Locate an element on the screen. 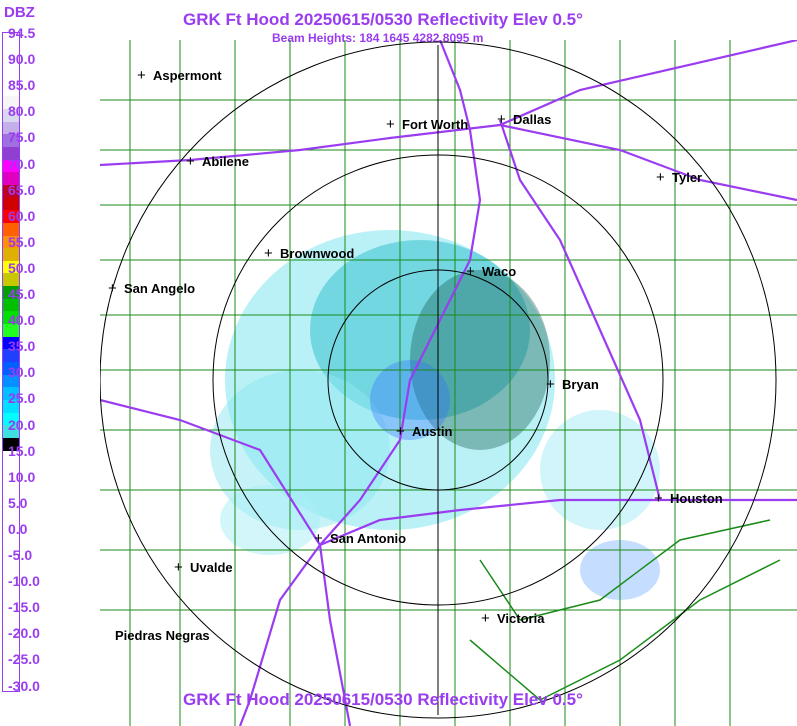 The width and height of the screenshot is (797, 726). city-label-bryan: Bryan is located at coordinates (580, 384).